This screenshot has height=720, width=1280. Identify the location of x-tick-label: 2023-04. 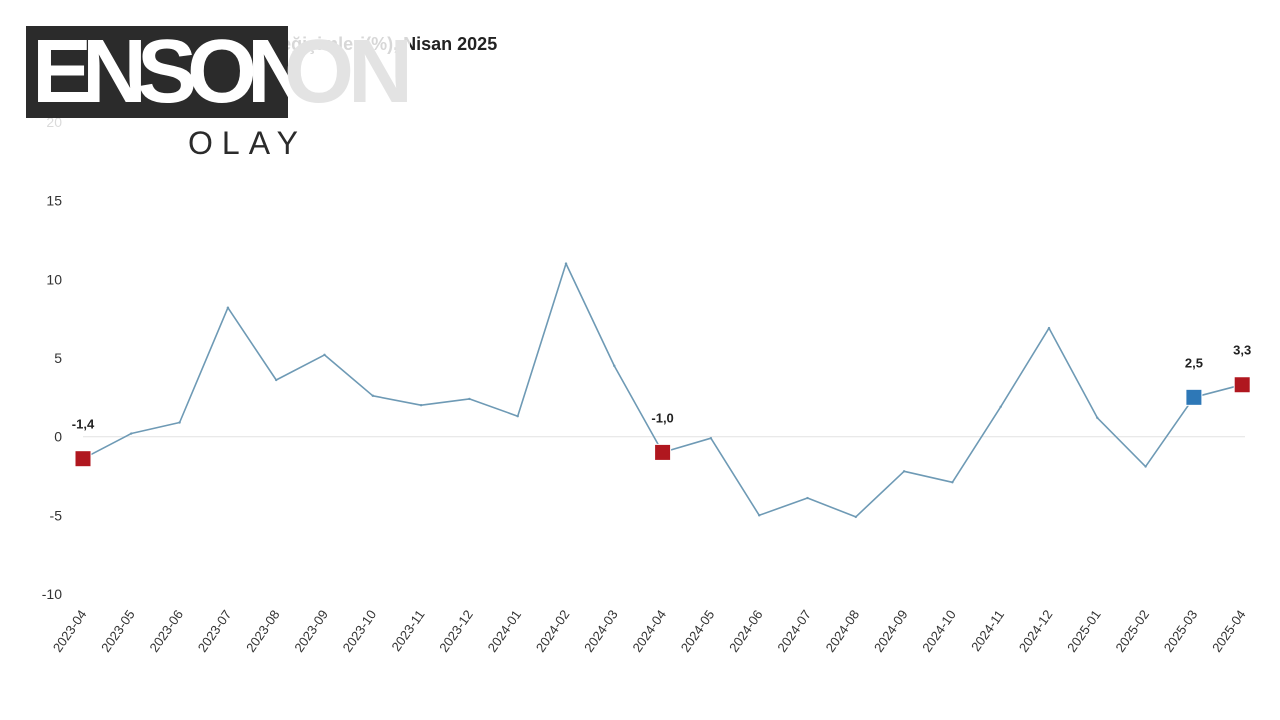
(70, 631).